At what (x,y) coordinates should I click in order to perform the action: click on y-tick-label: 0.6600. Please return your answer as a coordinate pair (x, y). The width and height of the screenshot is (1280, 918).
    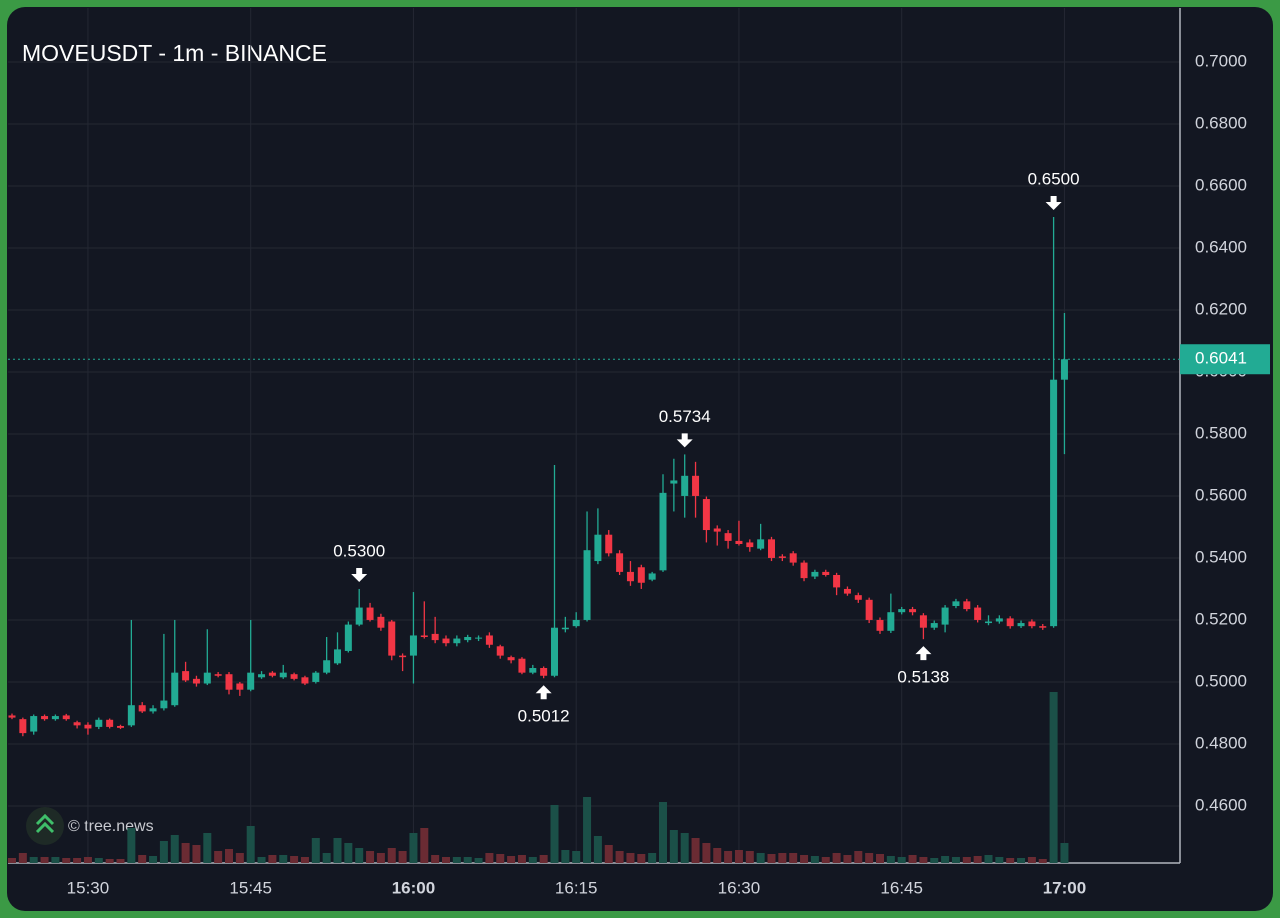
    Looking at the image, I should click on (1221, 184).